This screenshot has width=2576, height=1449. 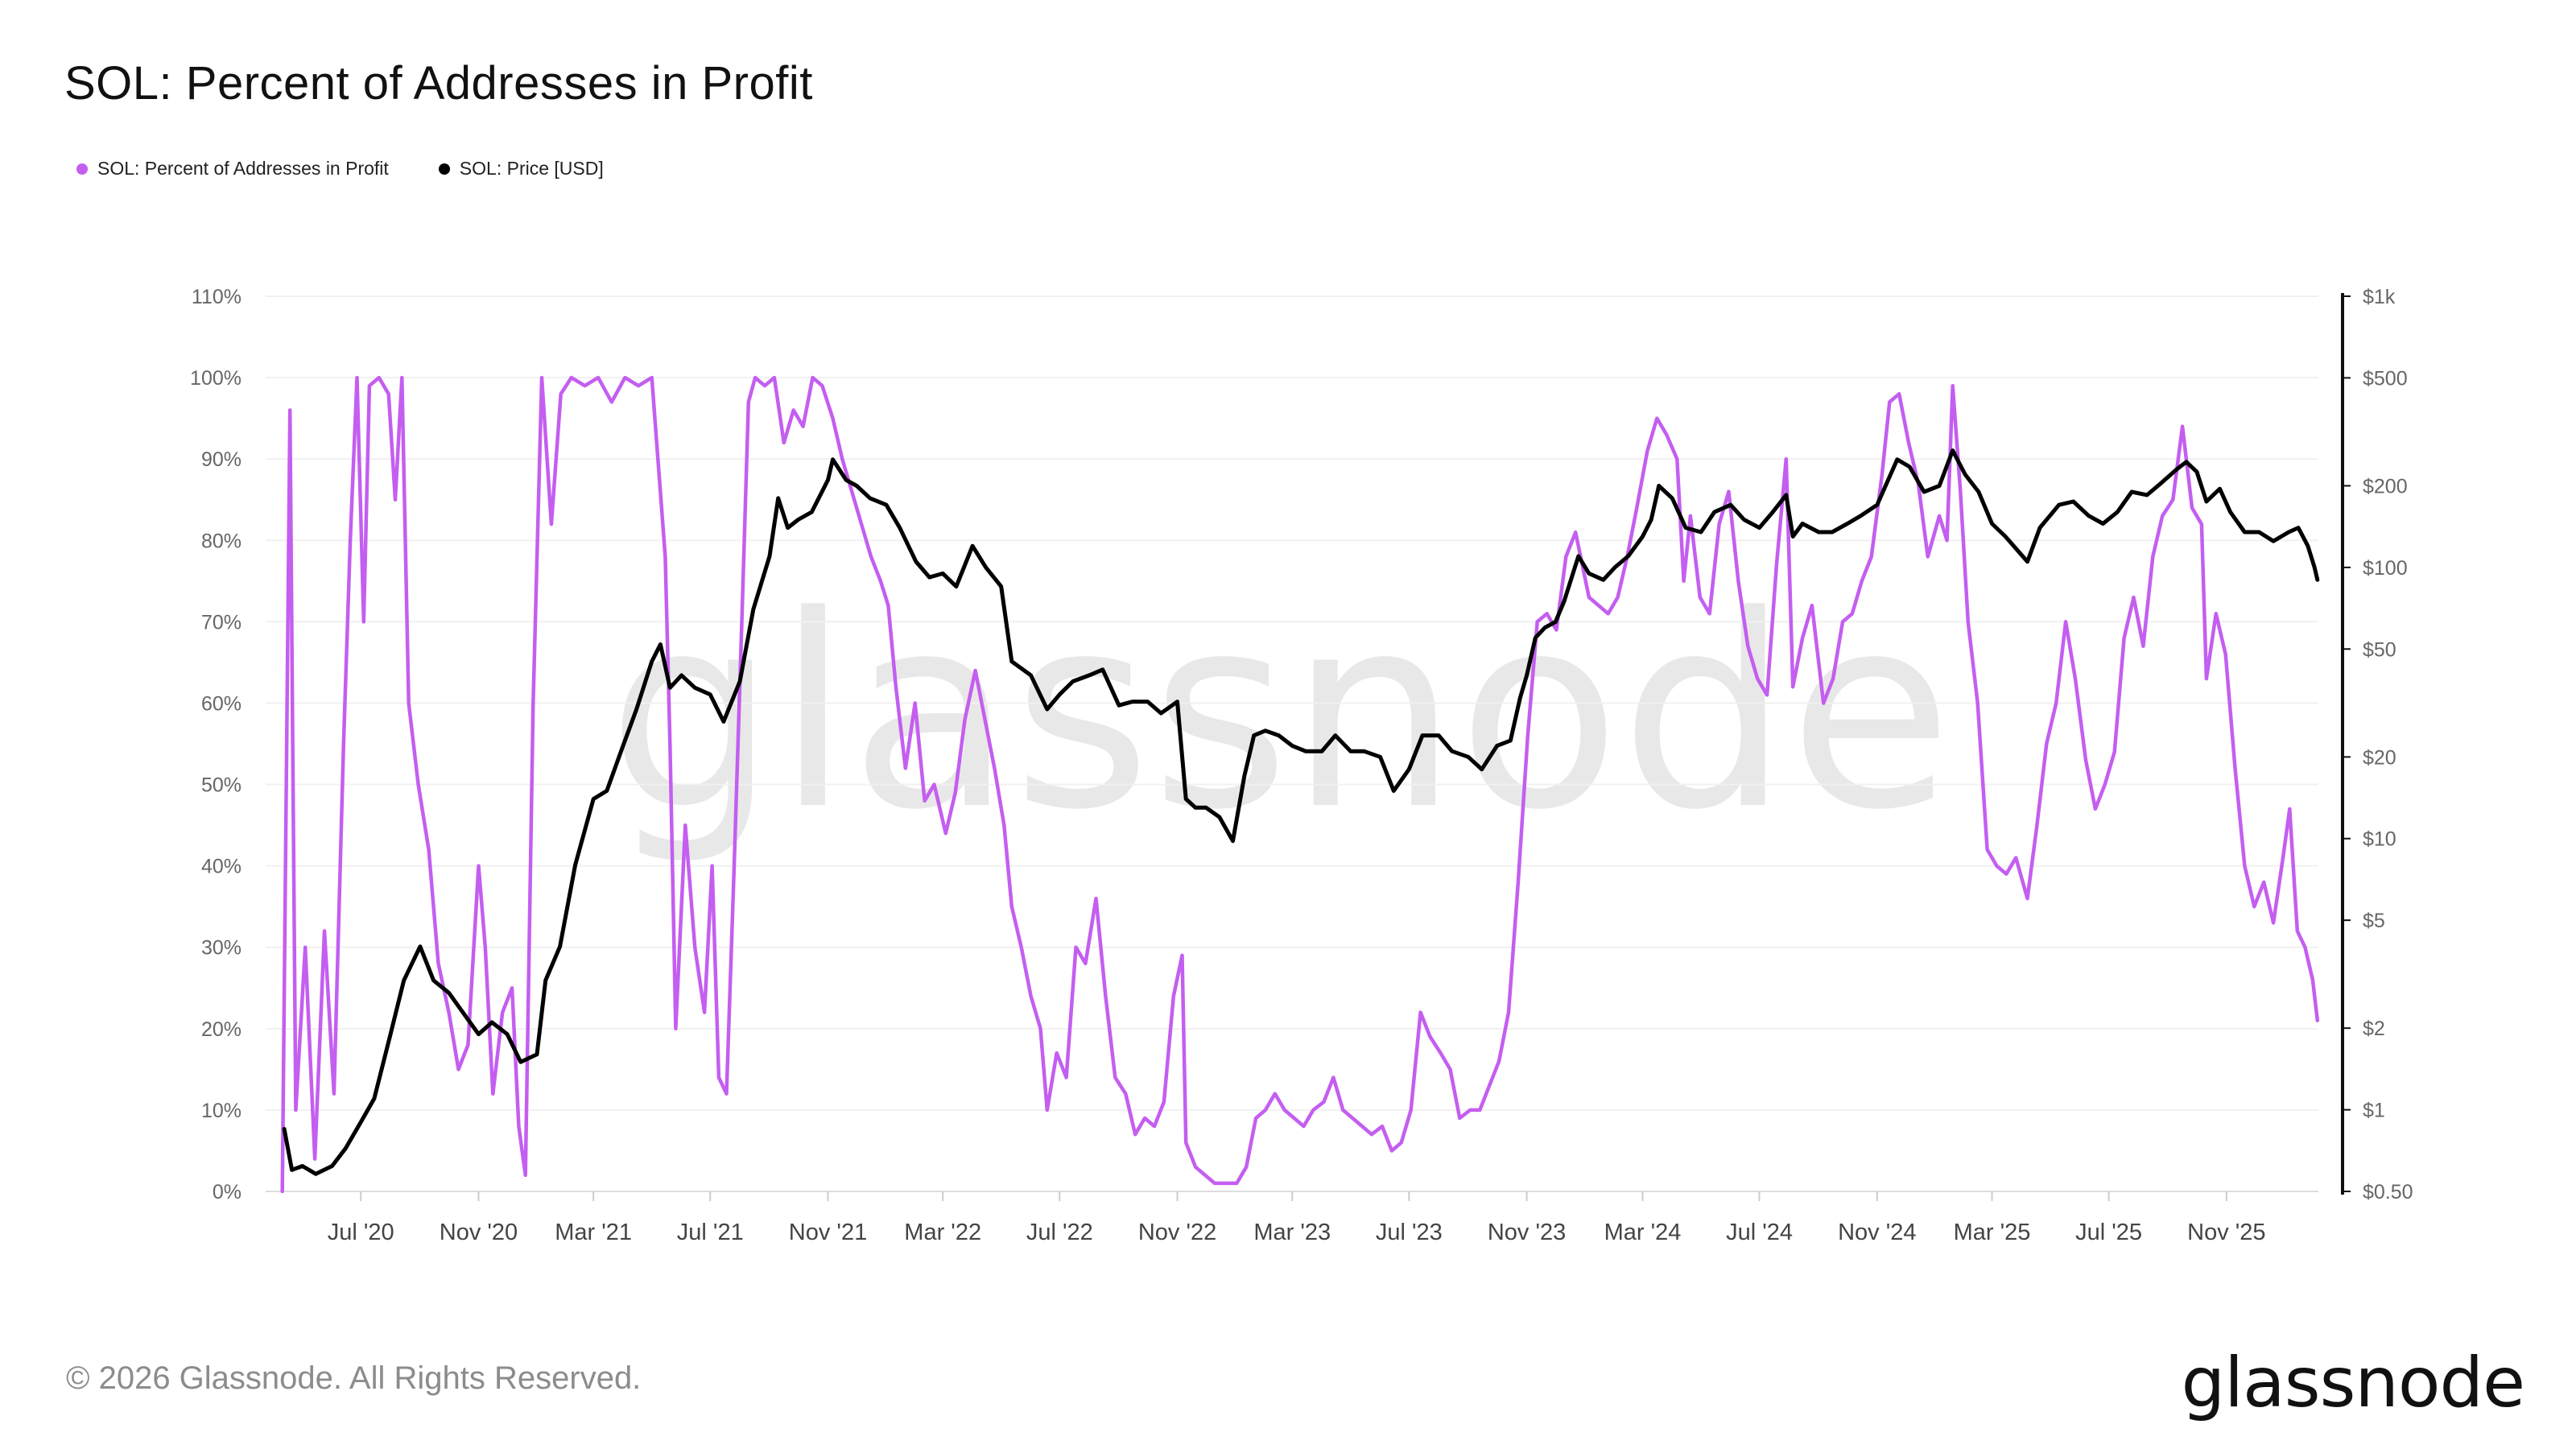 What do you see at coordinates (221, 867) in the screenshot?
I see `y-left-tick-label: 40%` at bounding box center [221, 867].